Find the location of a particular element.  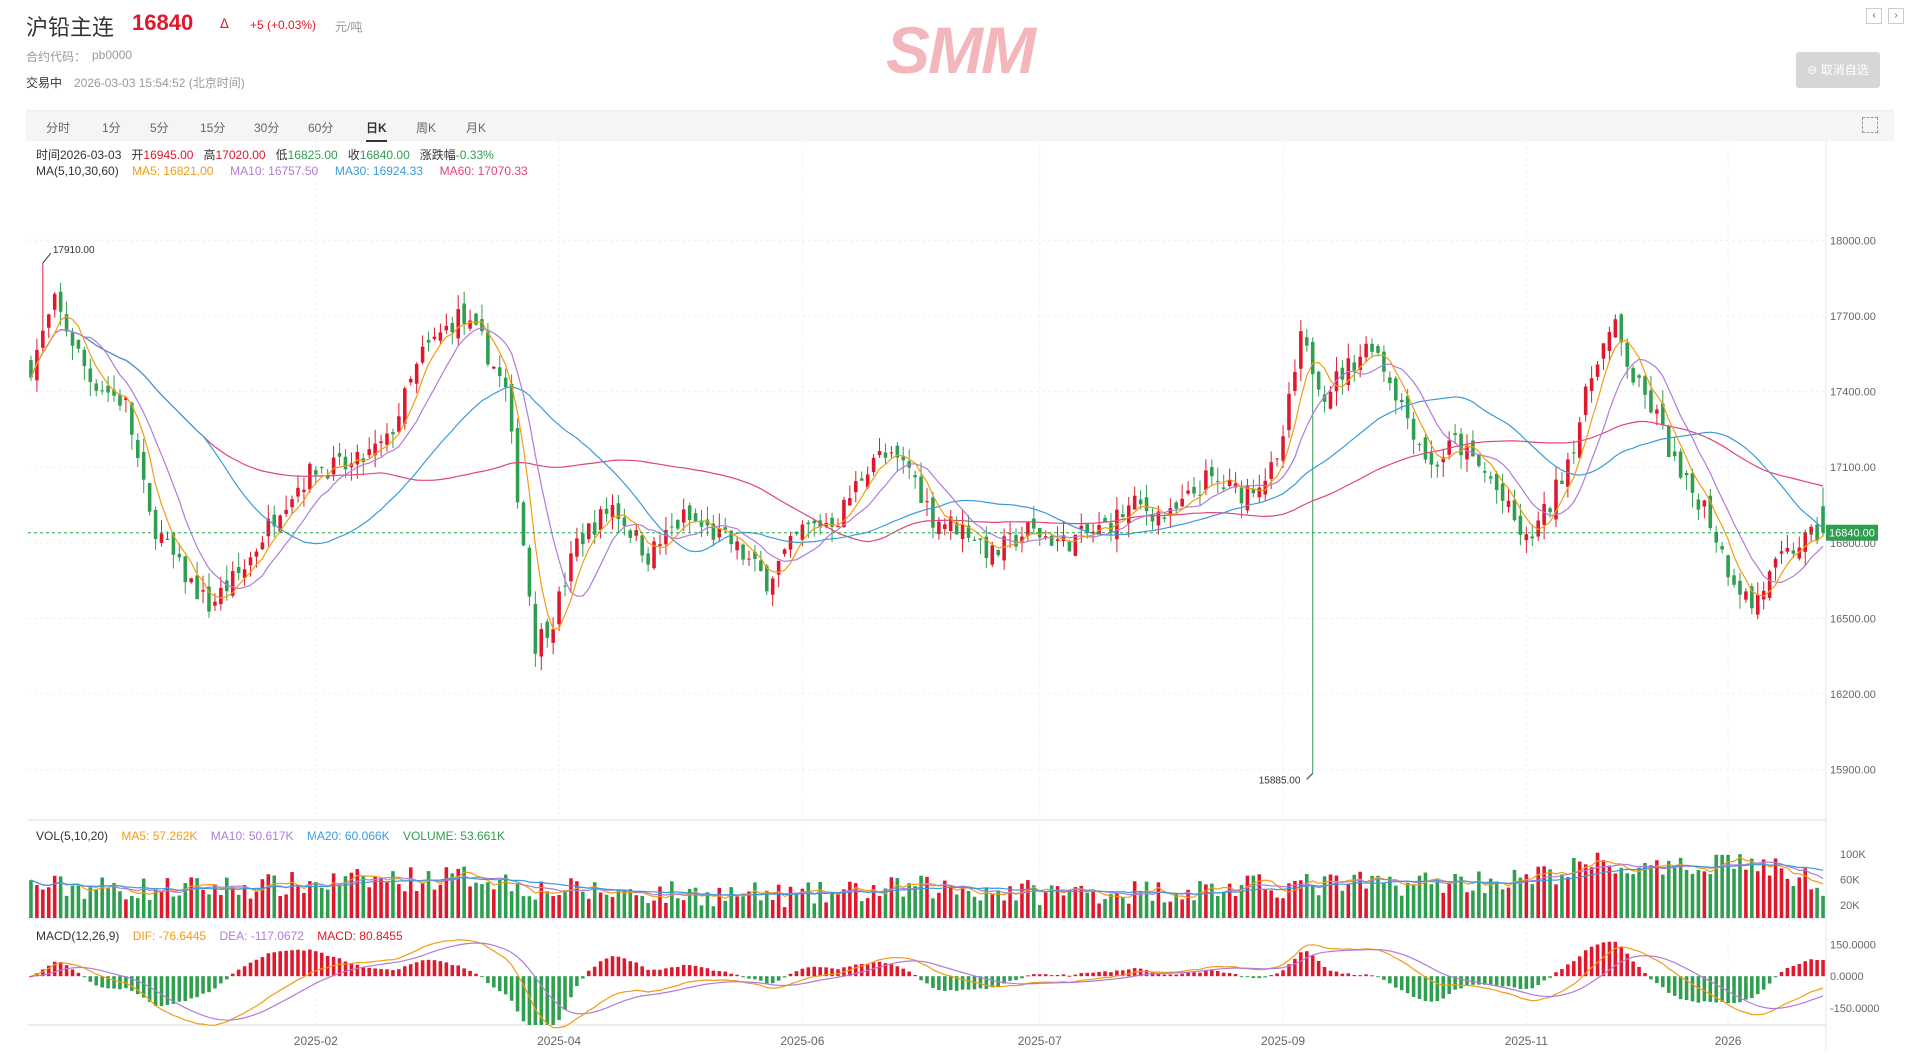

vol-ma10: MA10: 50.617K is located at coordinates (252, 836).